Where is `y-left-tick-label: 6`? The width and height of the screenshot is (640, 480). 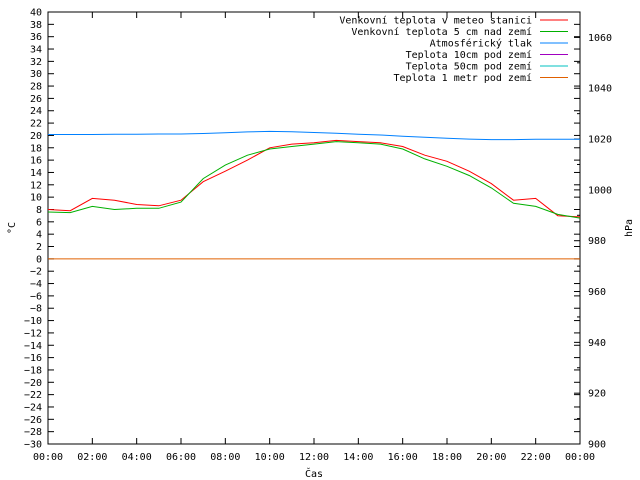 y-left-tick-label: 6 is located at coordinates (39, 222).